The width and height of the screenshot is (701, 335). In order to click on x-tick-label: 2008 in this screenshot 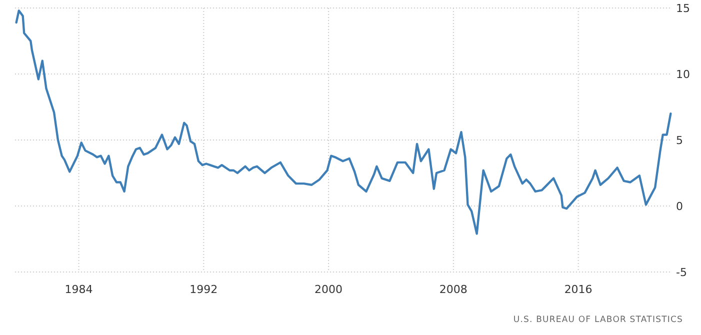, I will do `click(453, 289)`.